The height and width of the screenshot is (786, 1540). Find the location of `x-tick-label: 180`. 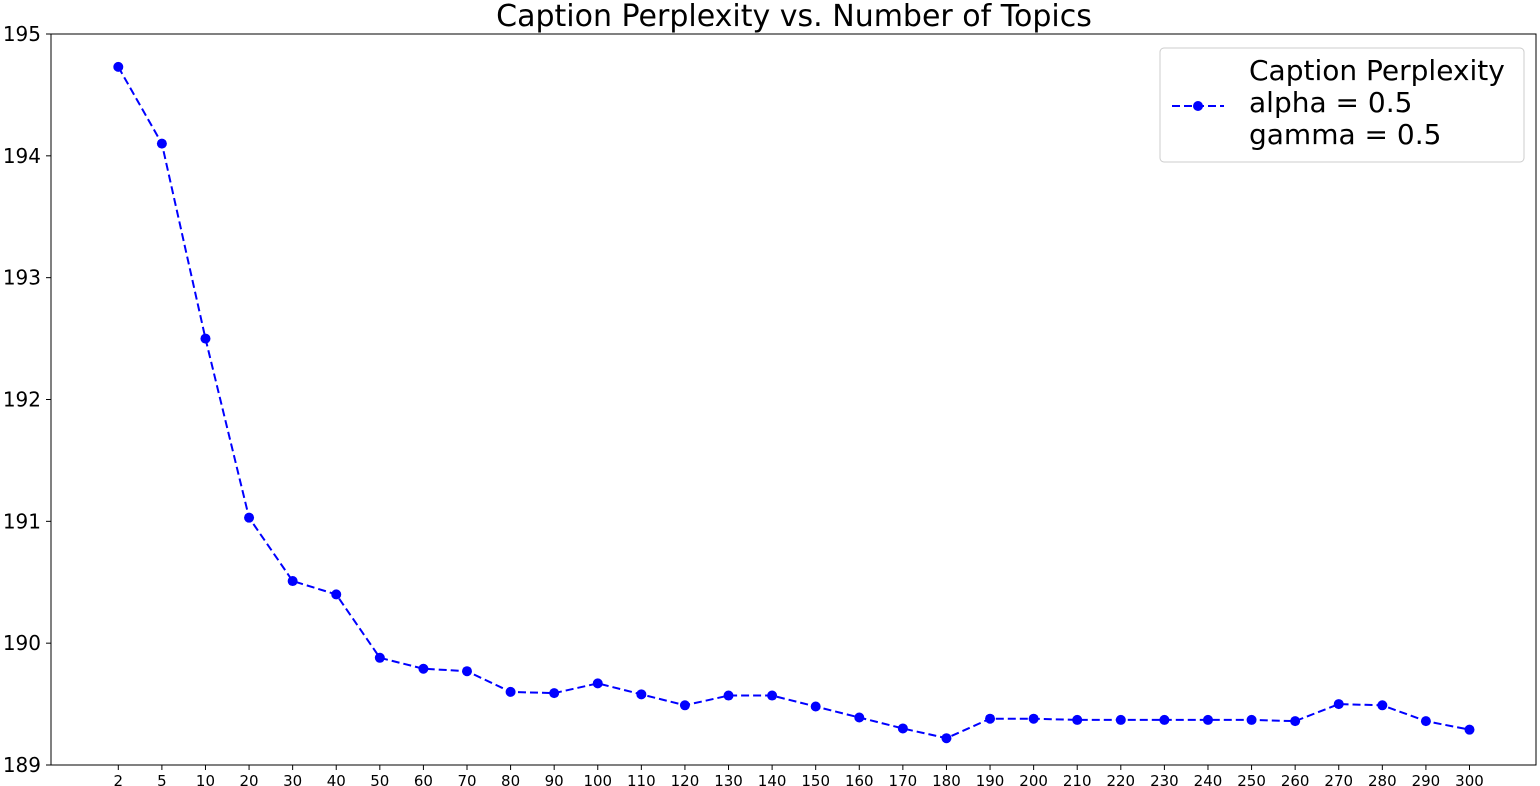

x-tick-label: 180 is located at coordinates (946, 779).